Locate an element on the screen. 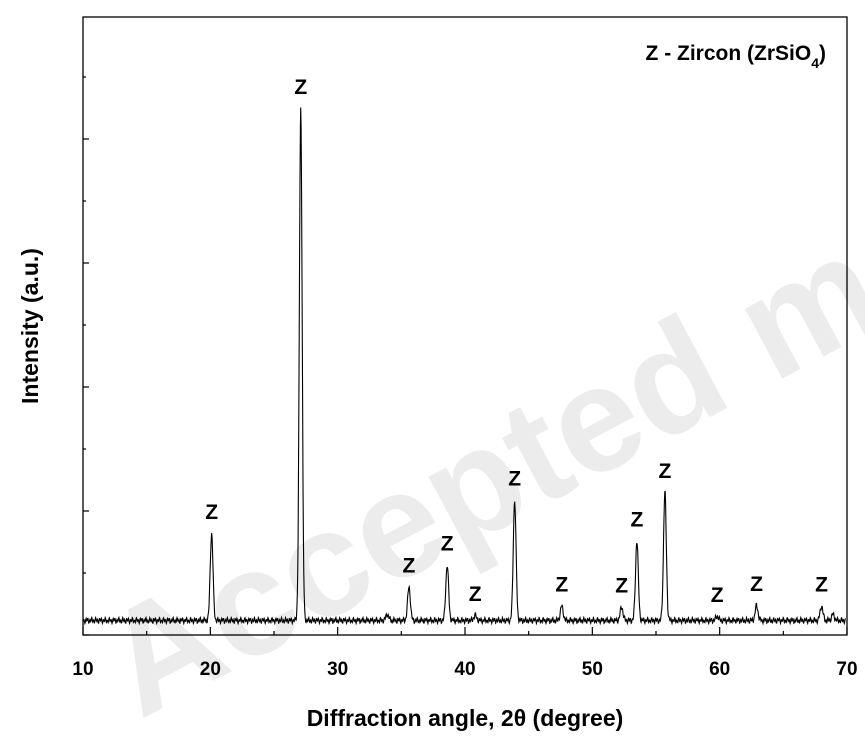  legend-subscript: 4 is located at coordinates (815, 63).